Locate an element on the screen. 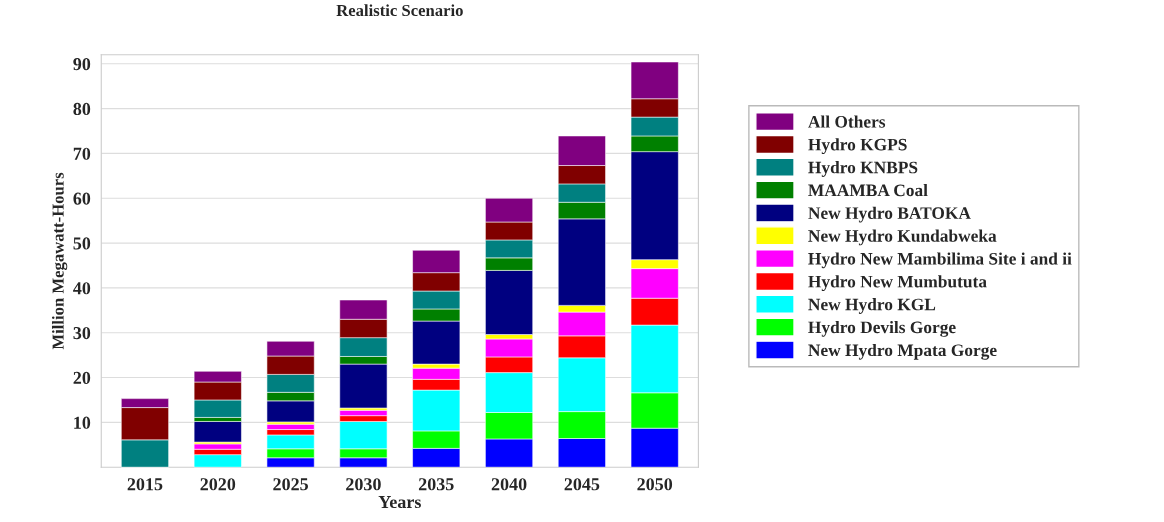 Image resolution: width=1164 pixels, height=522 pixels. legend-label: Hydro New Mambilima Site i and ii is located at coordinates (940, 260).